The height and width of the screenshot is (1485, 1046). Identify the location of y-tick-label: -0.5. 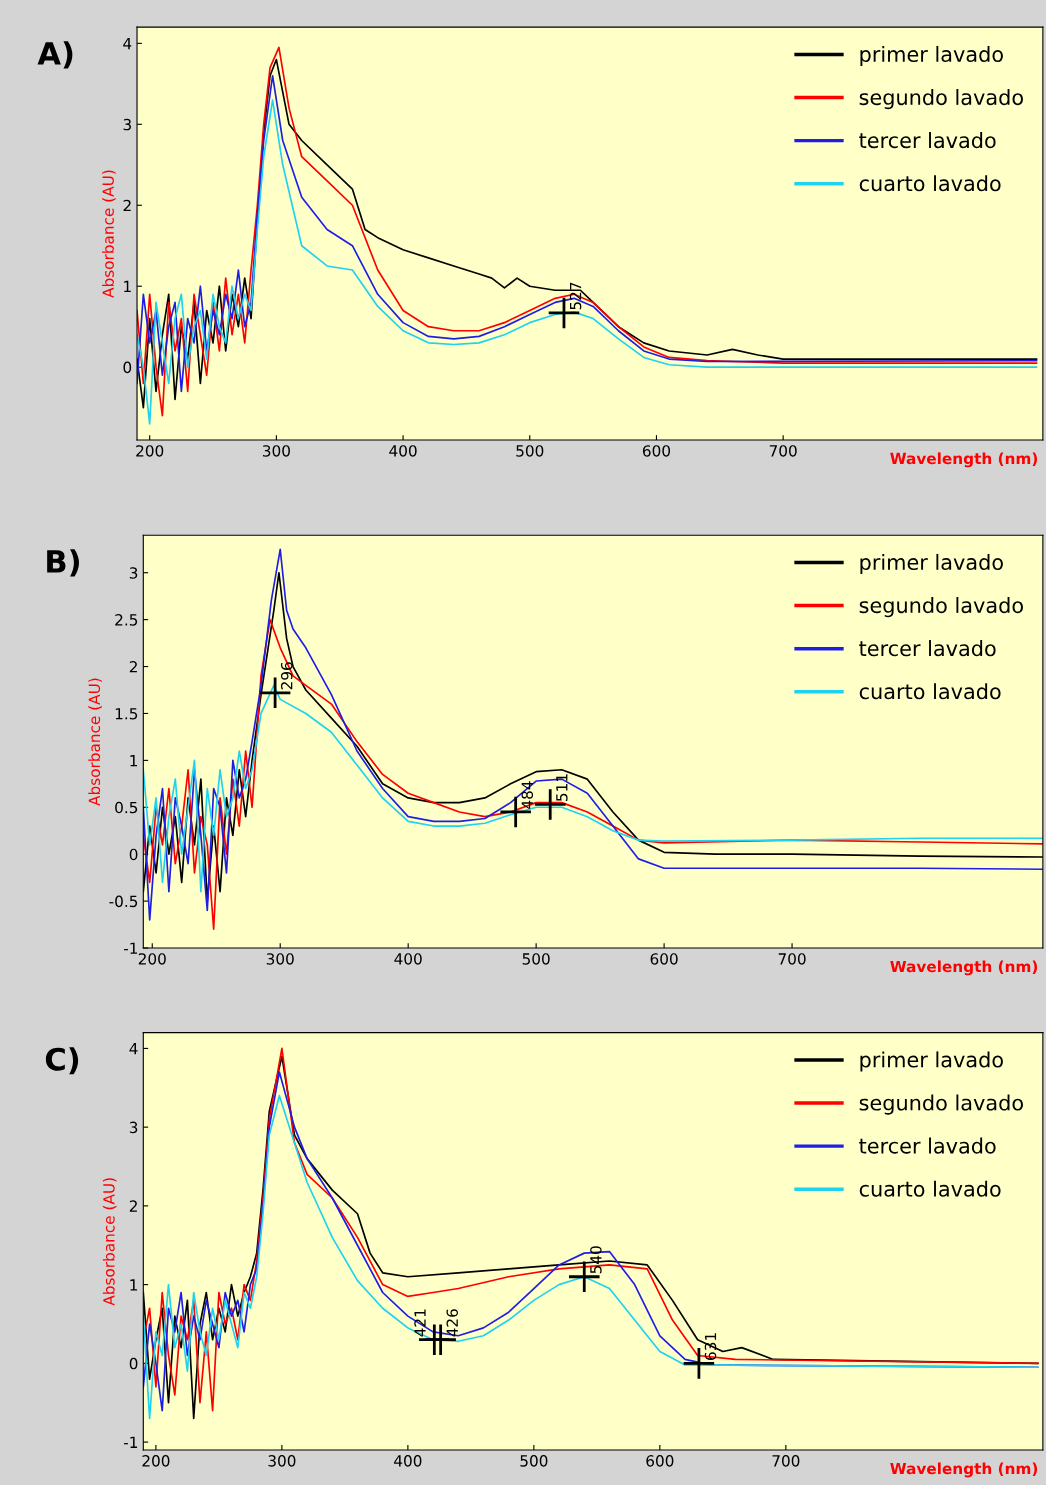
(123, 901).